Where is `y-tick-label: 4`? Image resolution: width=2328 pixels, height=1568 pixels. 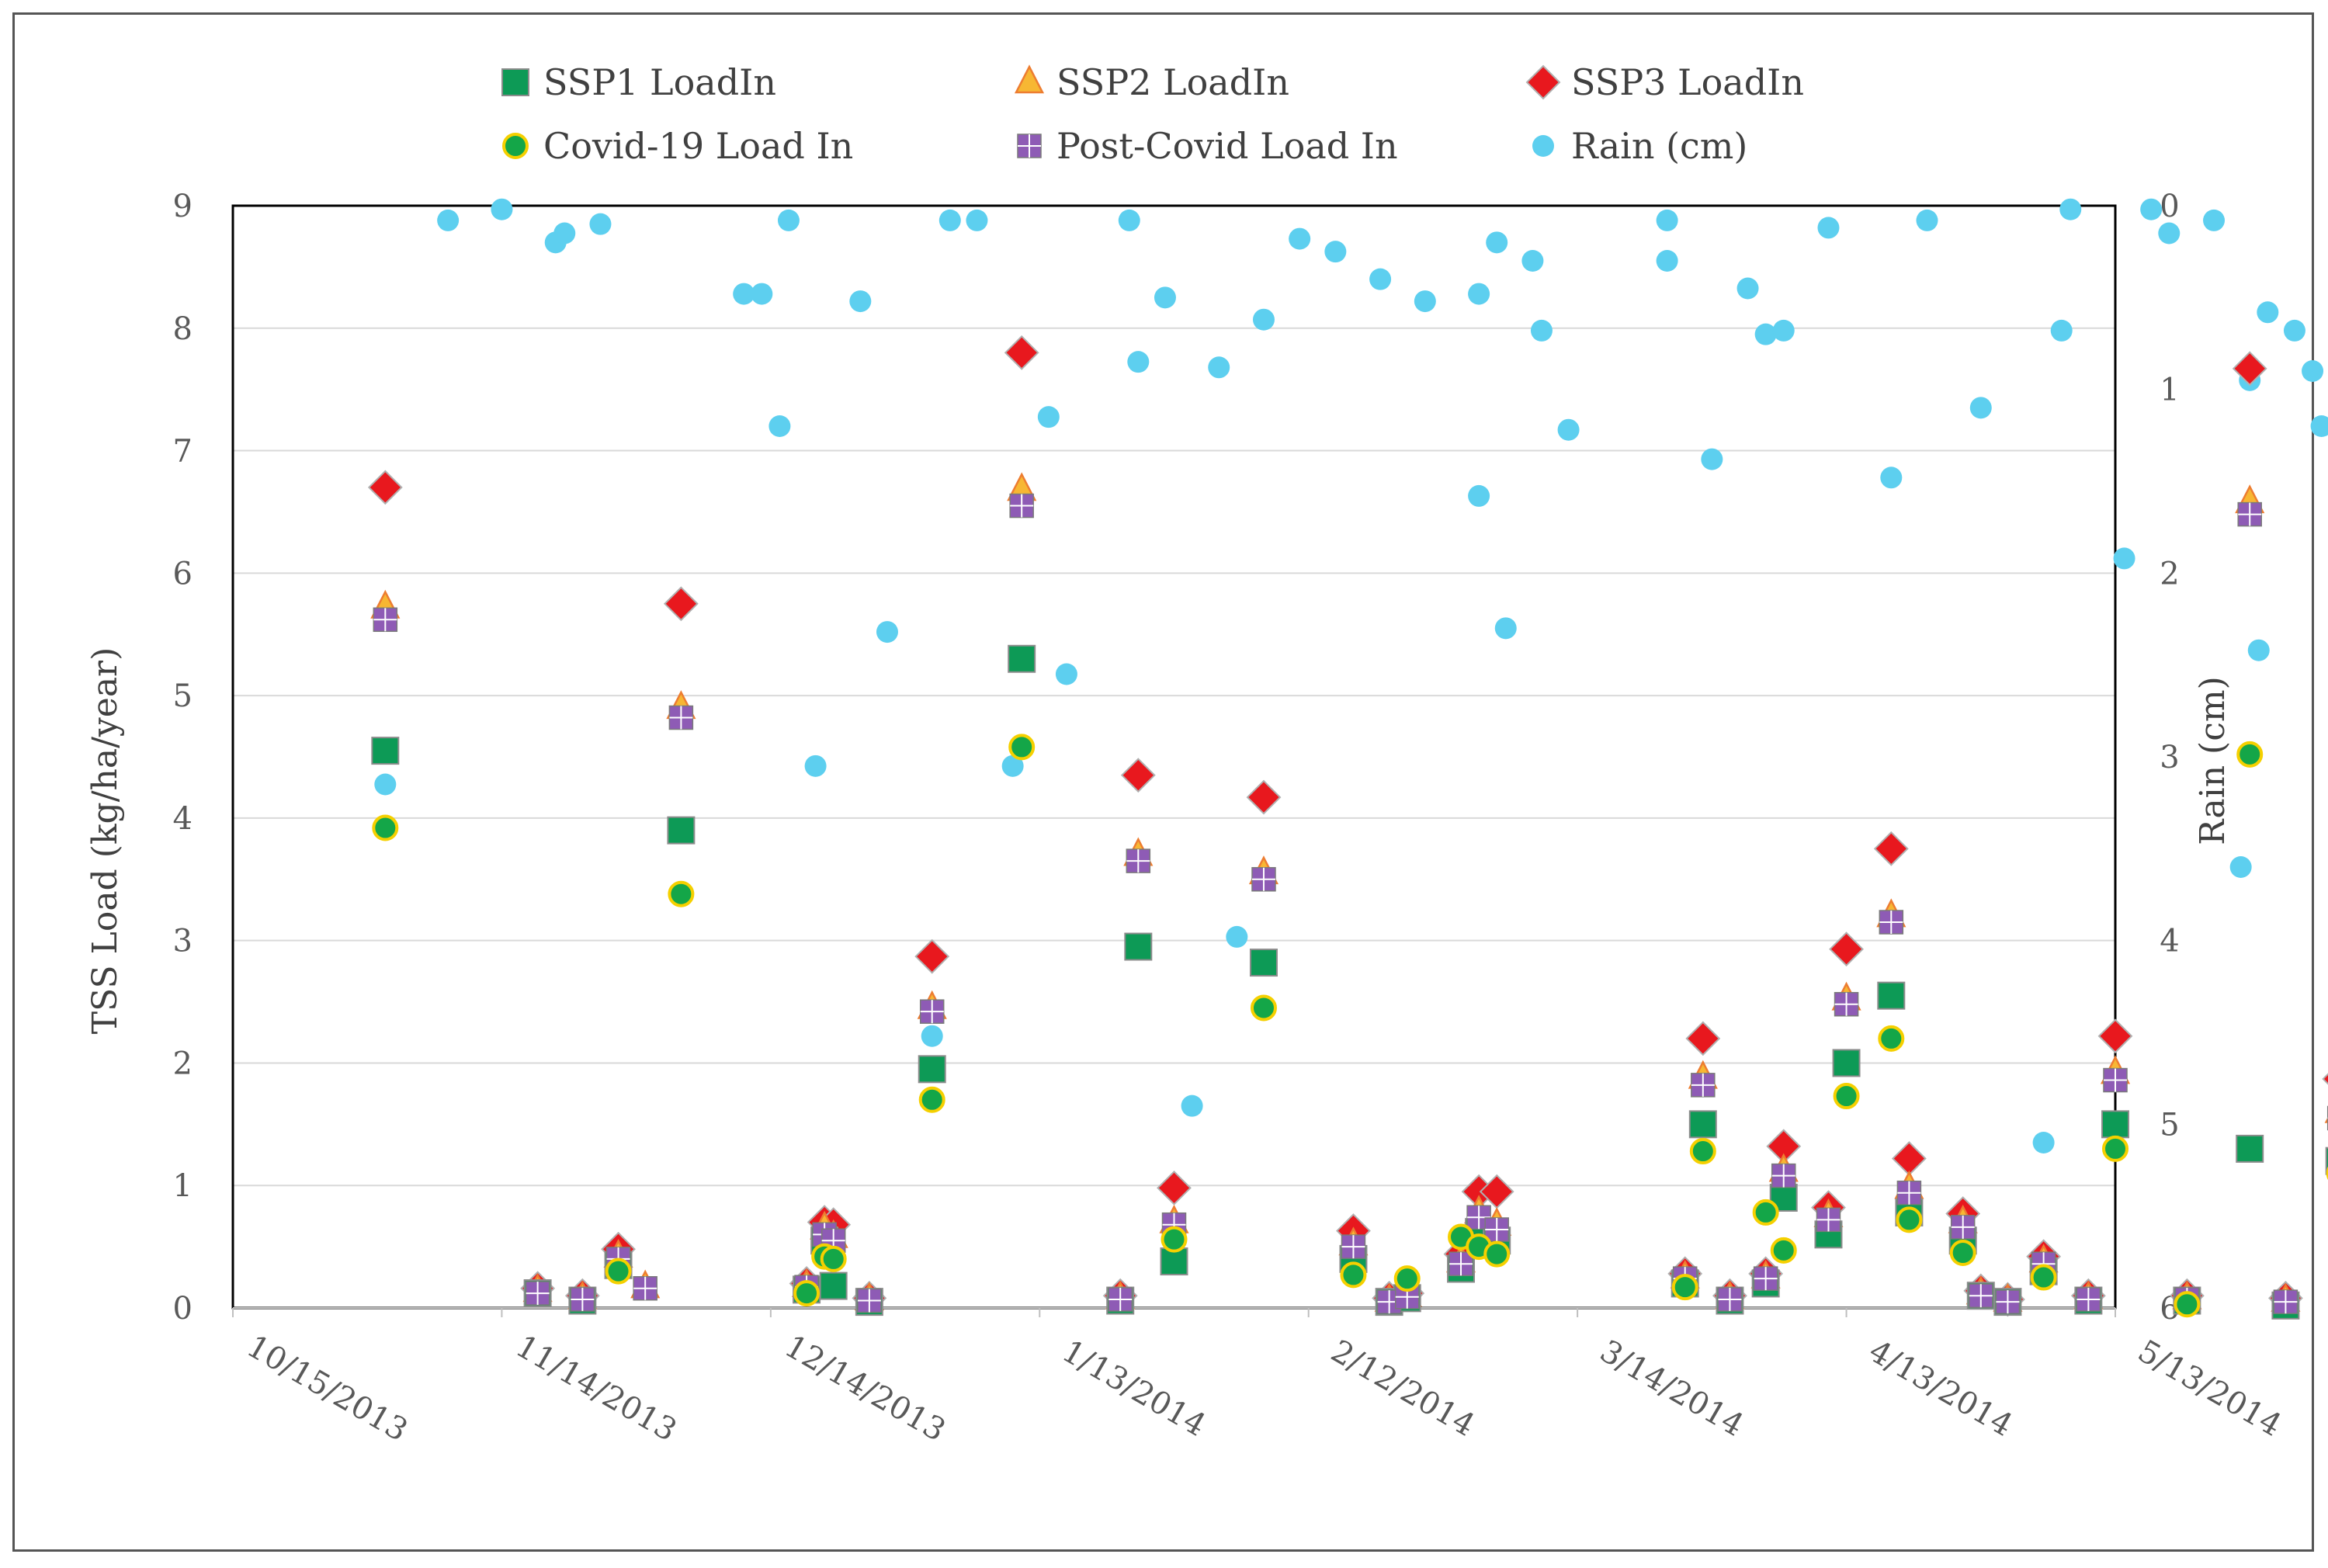 y-tick-label: 4 is located at coordinates (183, 819).